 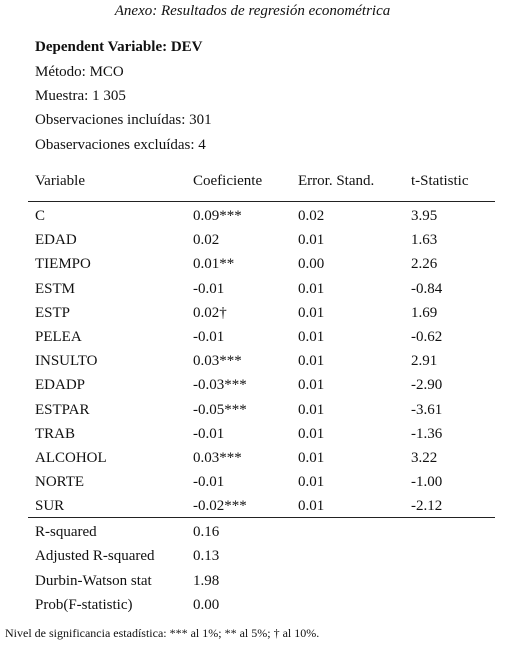 What do you see at coordinates (119, 47) in the screenshot?
I see `dependent-variable: Dependent Variable: DEV` at bounding box center [119, 47].